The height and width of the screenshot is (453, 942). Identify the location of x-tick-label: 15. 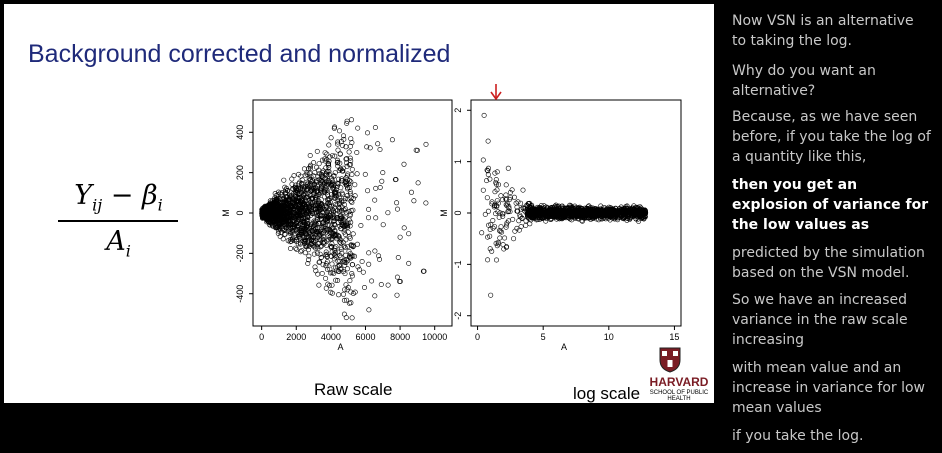
(674, 337).